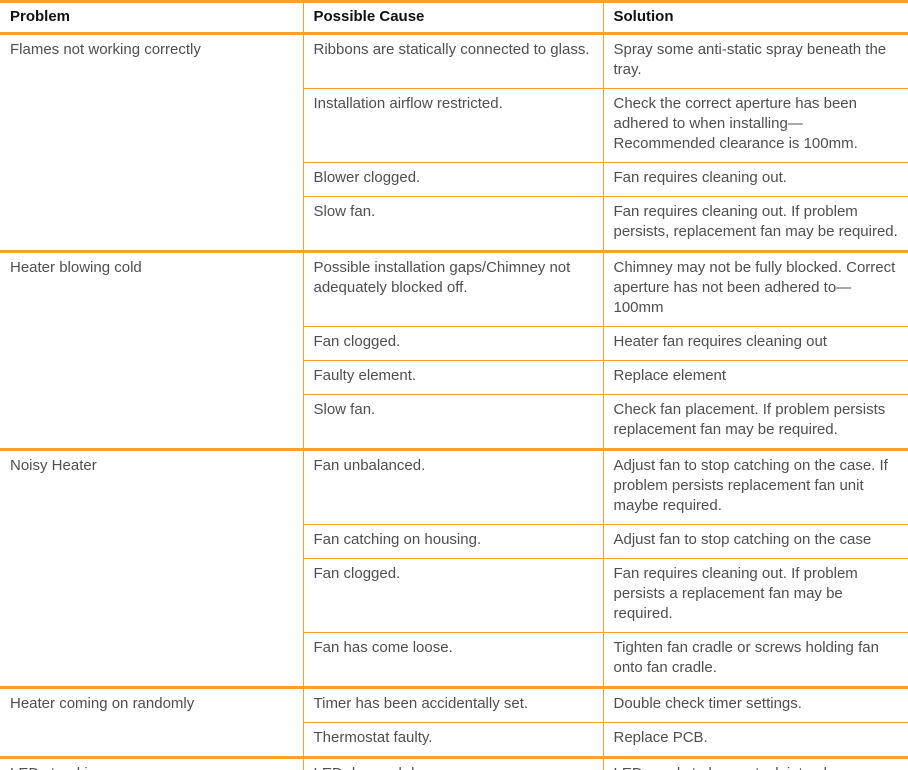 The width and height of the screenshot is (908, 770). What do you see at coordinates (151, 17) in the screenshot?
I see `column-header-problem: Problem` at bounding box center [151, 17].